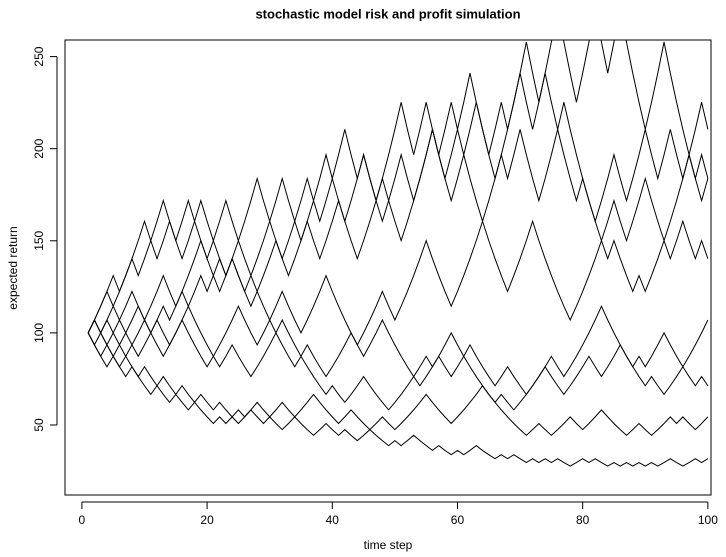  I want to click on x-tick-label: 60, so click(458, 520).